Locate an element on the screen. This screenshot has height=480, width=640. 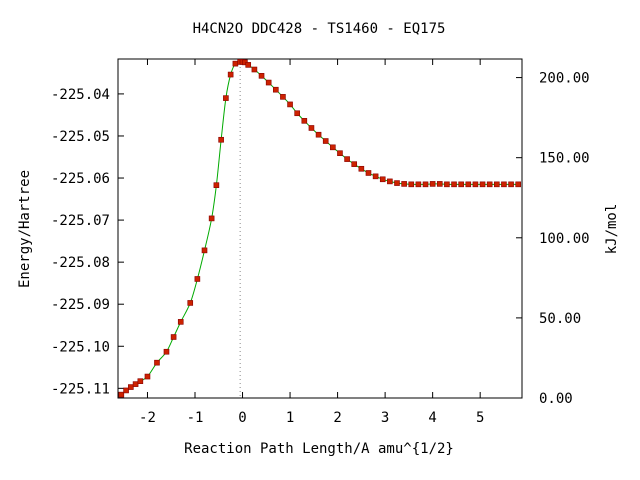
y-tick-label: -225.08 is located at coordinates (80, 263).